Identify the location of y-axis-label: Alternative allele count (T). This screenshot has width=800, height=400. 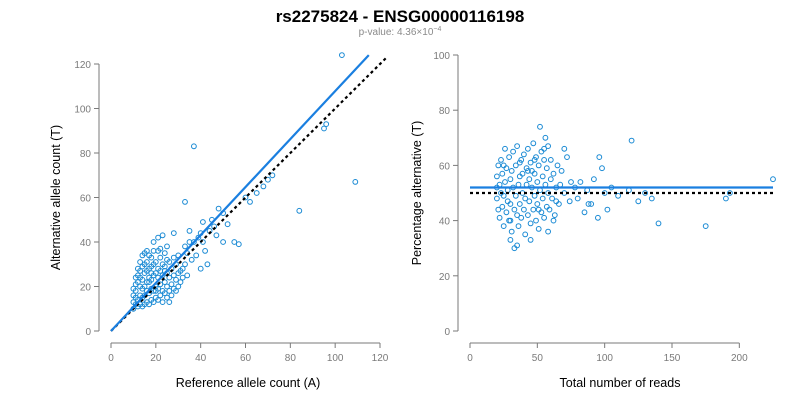
(56, 197).